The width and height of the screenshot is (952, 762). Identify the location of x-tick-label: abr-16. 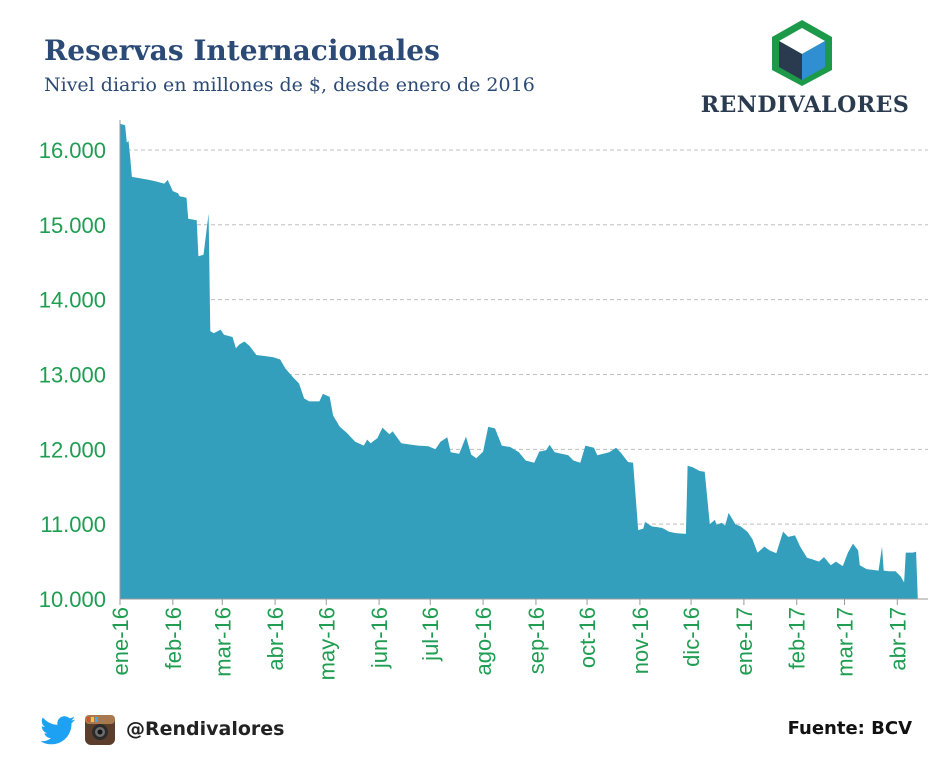
(275, 639).